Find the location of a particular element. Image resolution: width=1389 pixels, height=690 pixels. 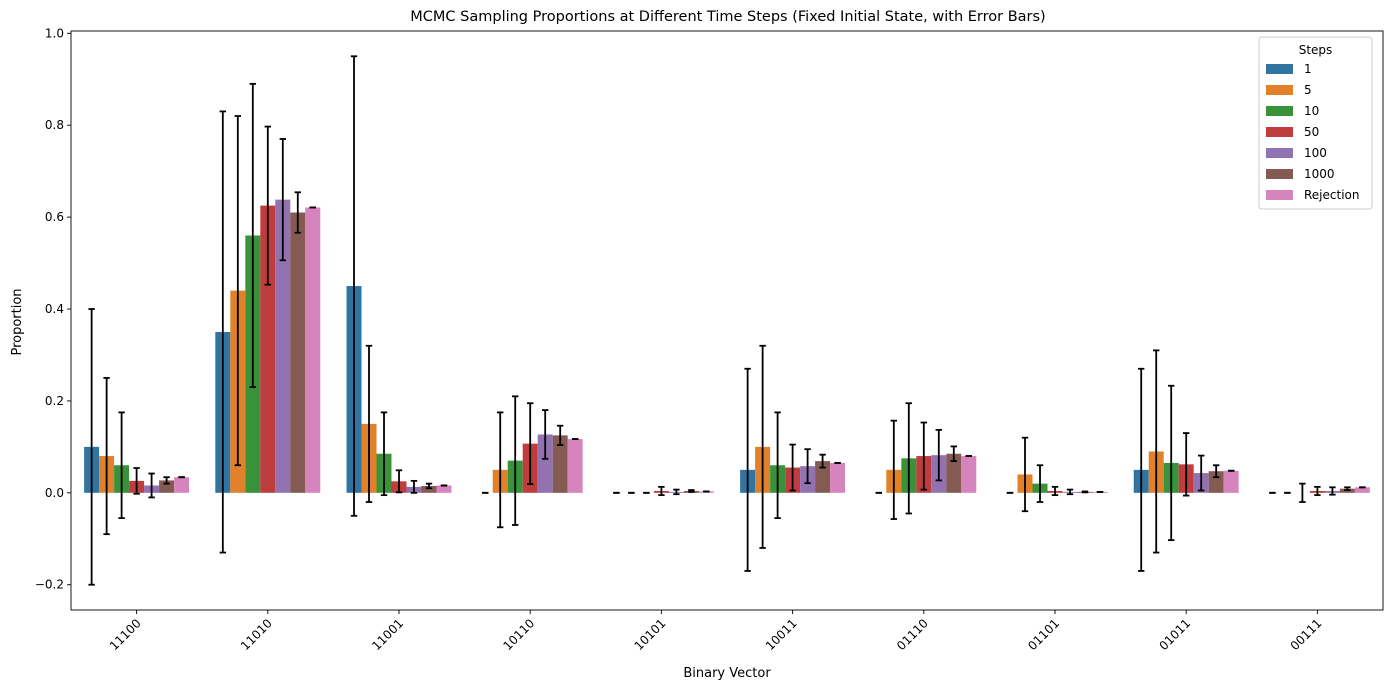

x-tick-label-01101: 01101 is located at coordinates (1043, 634).